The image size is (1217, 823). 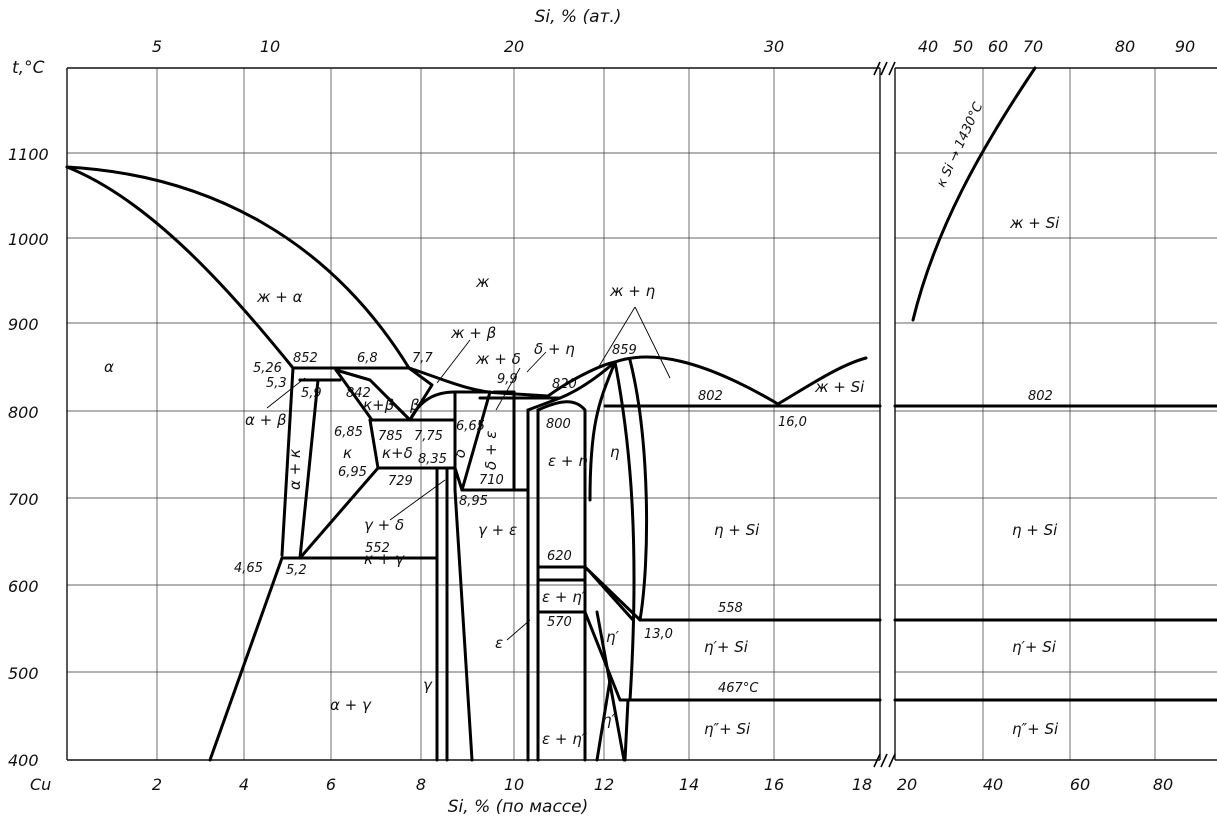 What do you see at coordinates (367, 358) in the screenshot?
I see `point-label: 6,8` at bounding box center [367, 358].